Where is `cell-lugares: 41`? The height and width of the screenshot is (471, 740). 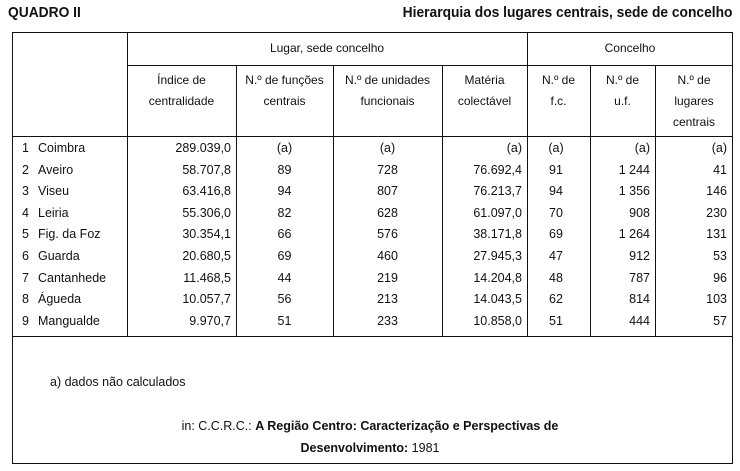 cell-lugares: 41 is located at coordinates (720, 169).